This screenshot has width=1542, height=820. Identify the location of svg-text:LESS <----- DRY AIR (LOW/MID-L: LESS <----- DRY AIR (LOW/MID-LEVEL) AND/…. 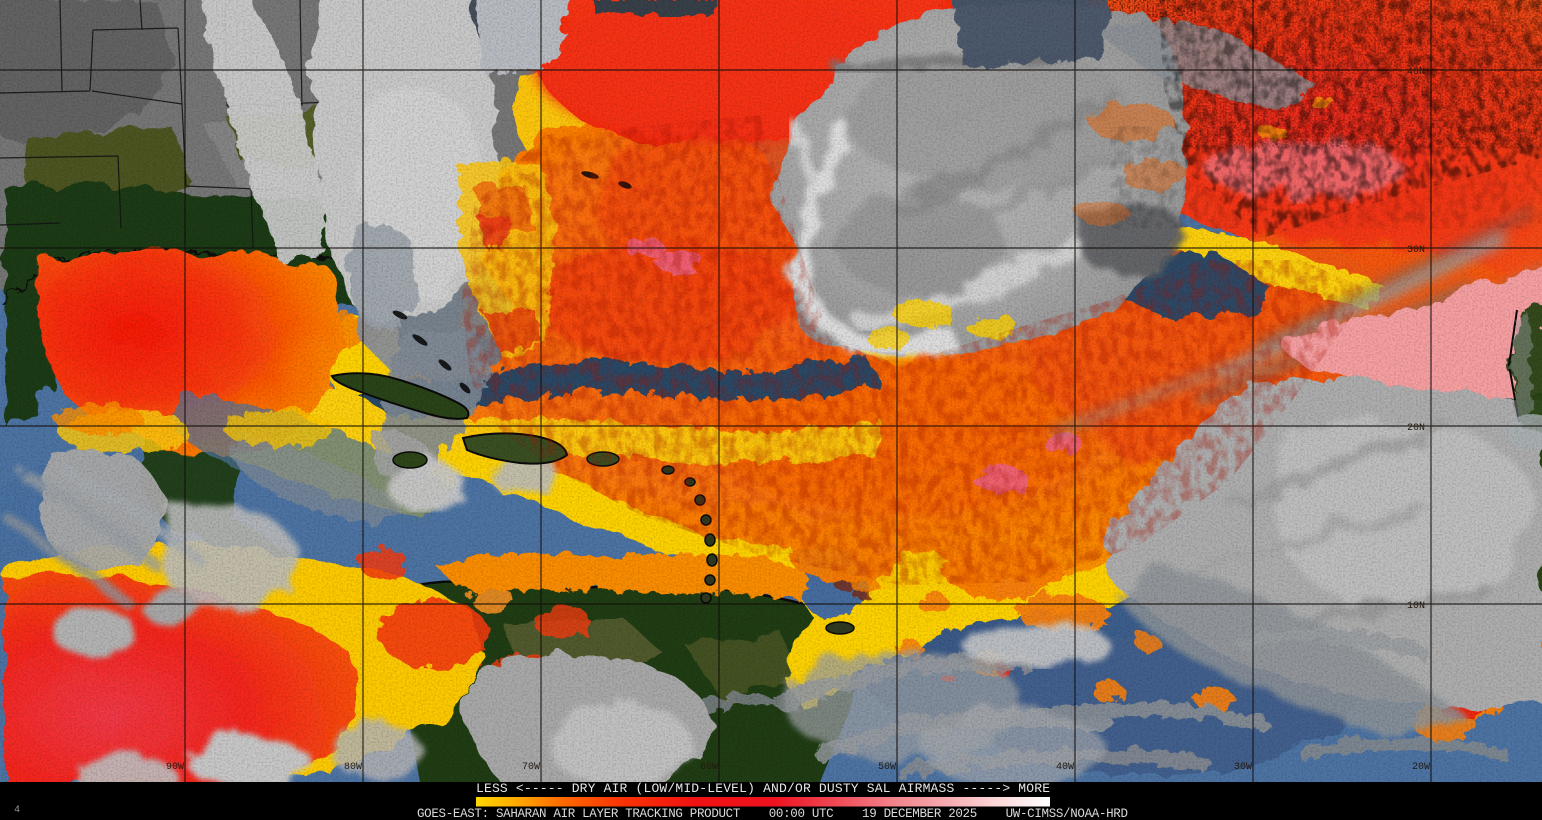
(763, 788).